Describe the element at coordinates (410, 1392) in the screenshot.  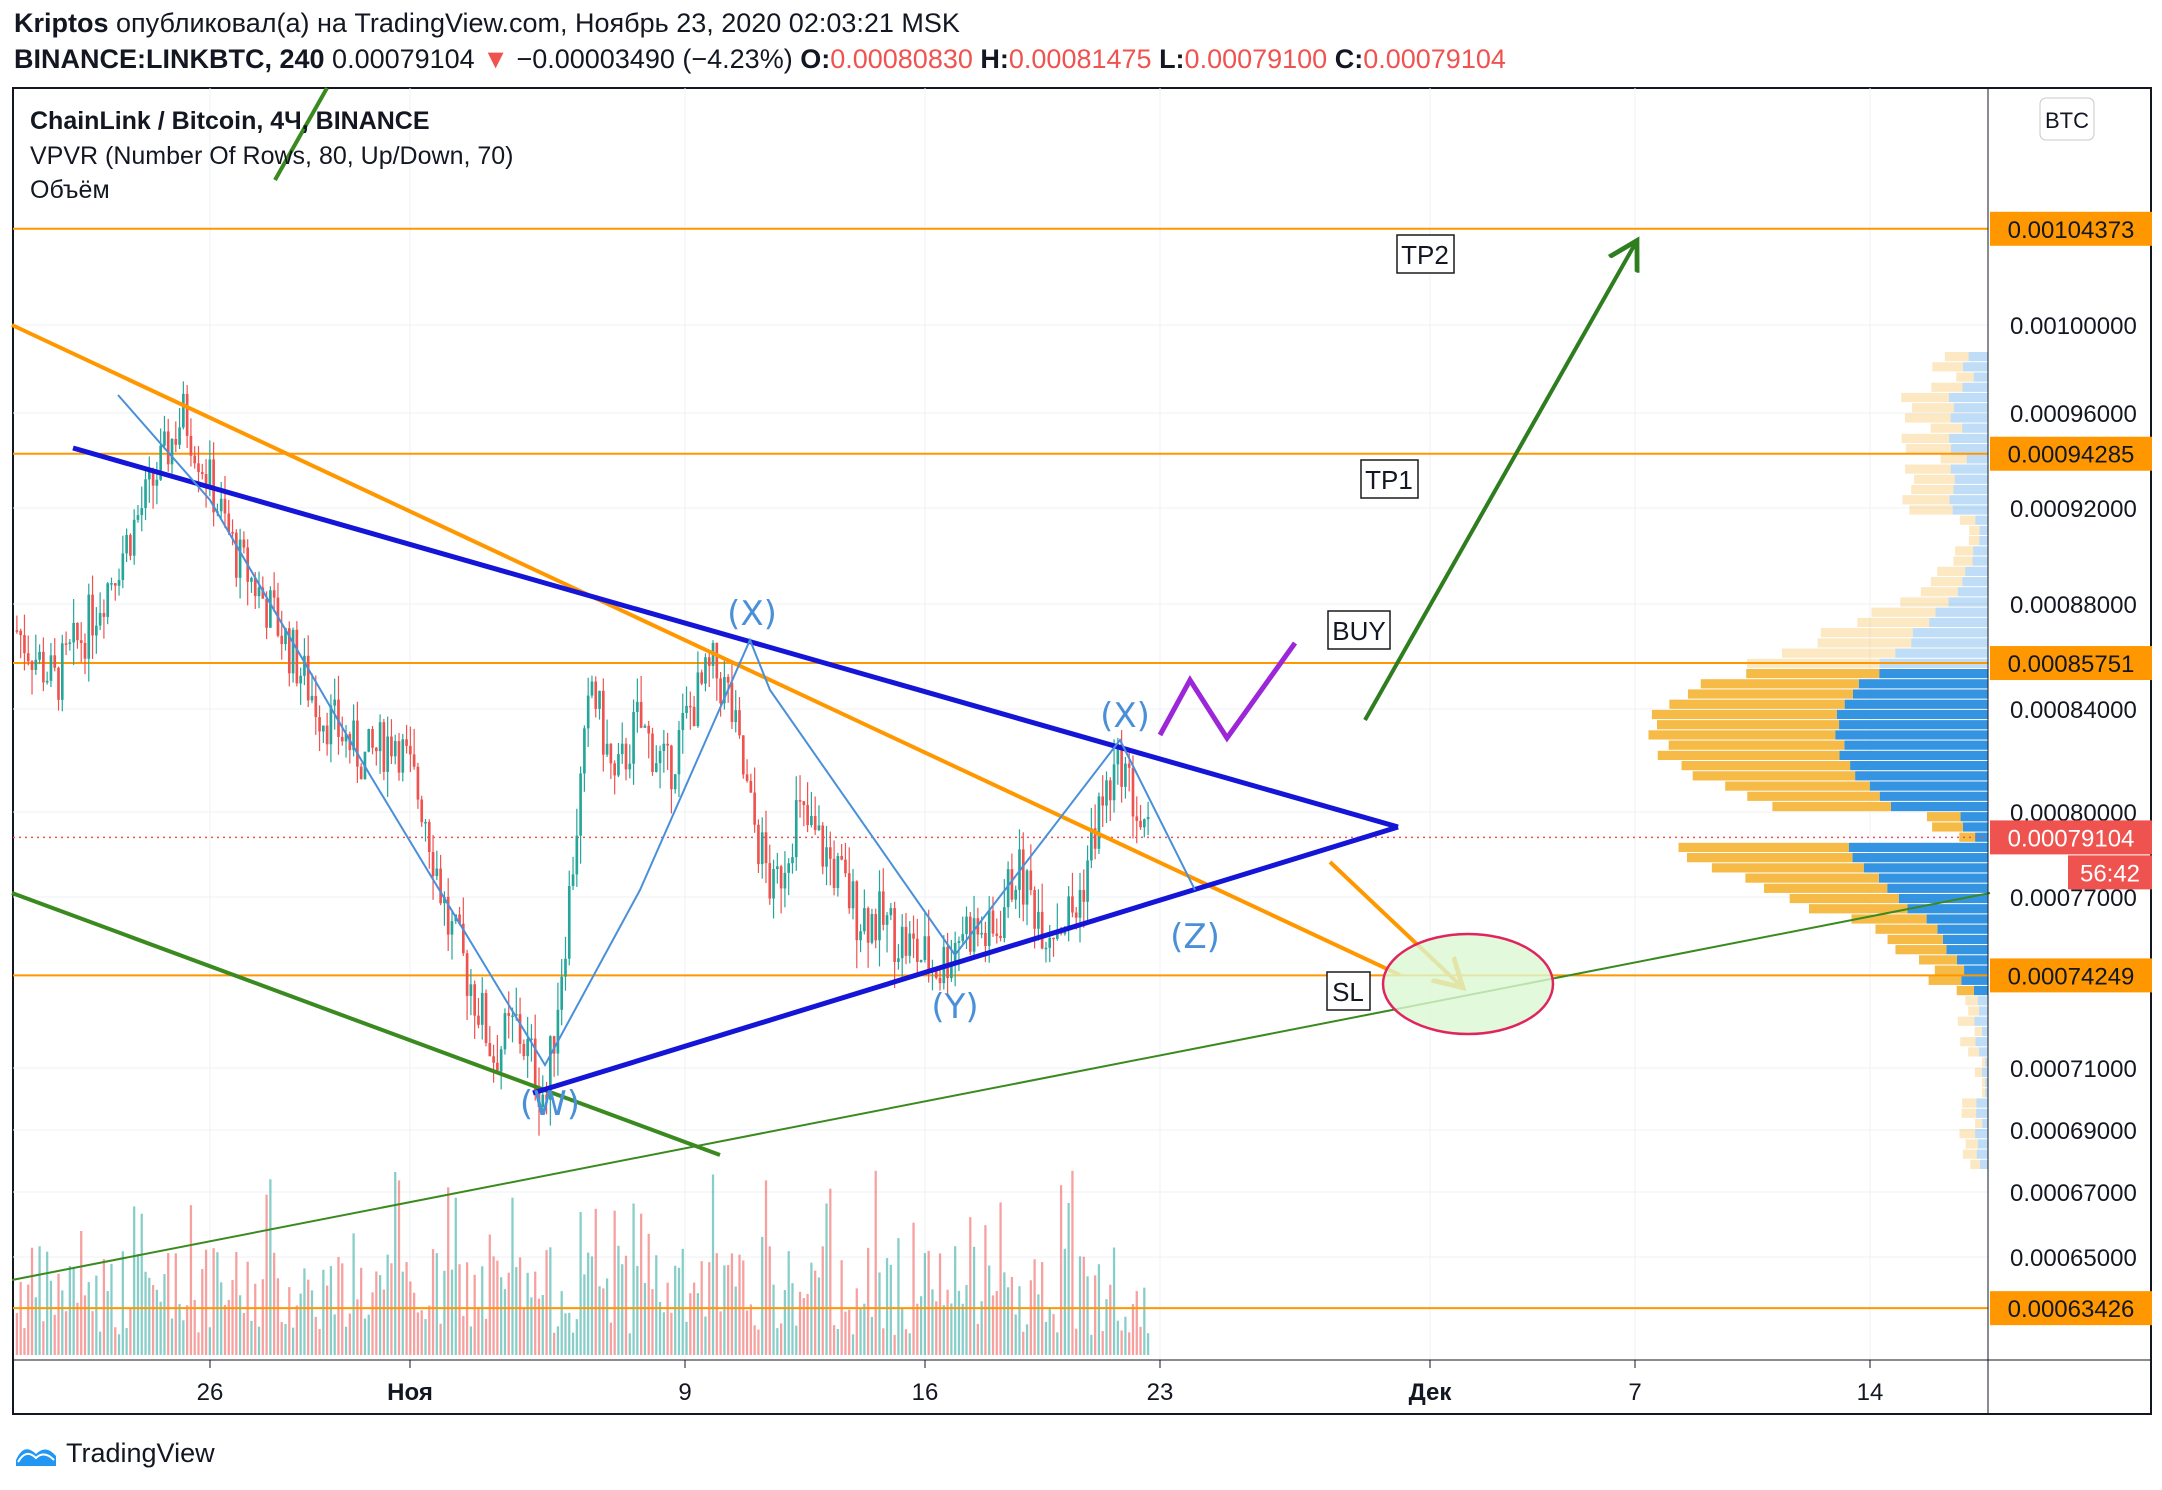
I see `time-tick-label: Ноя` at that location.